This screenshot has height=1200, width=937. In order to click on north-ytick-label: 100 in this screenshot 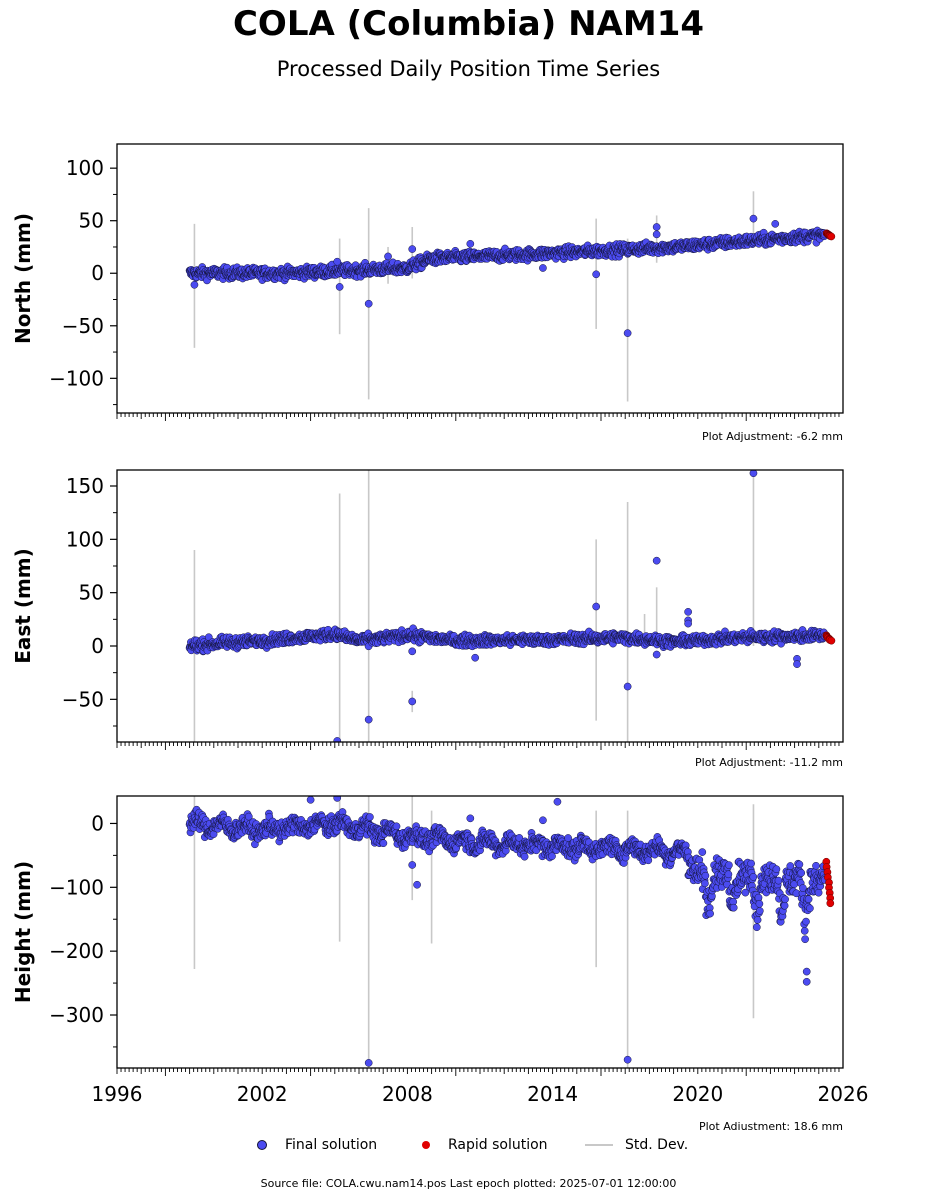, I will do `click(85, 168)`.